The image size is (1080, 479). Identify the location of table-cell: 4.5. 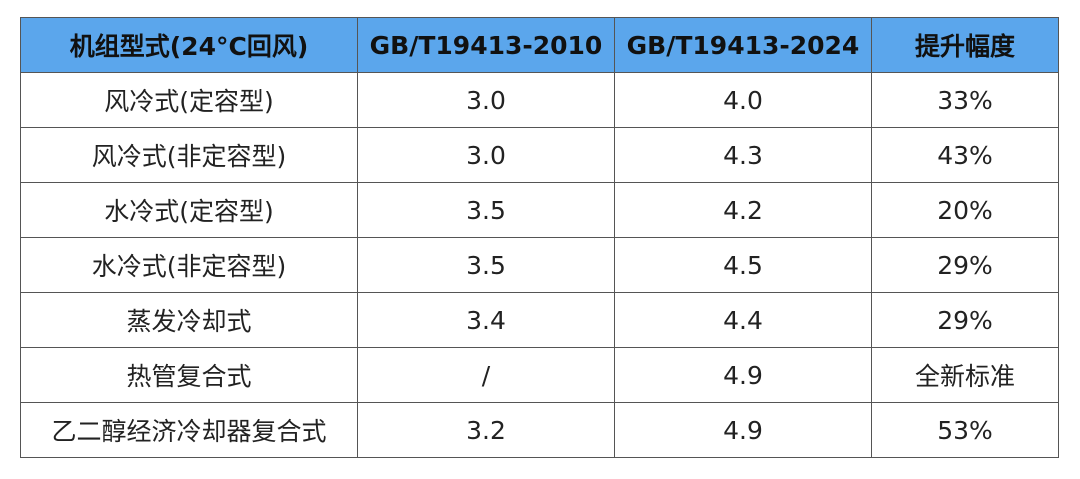
(743, 265).